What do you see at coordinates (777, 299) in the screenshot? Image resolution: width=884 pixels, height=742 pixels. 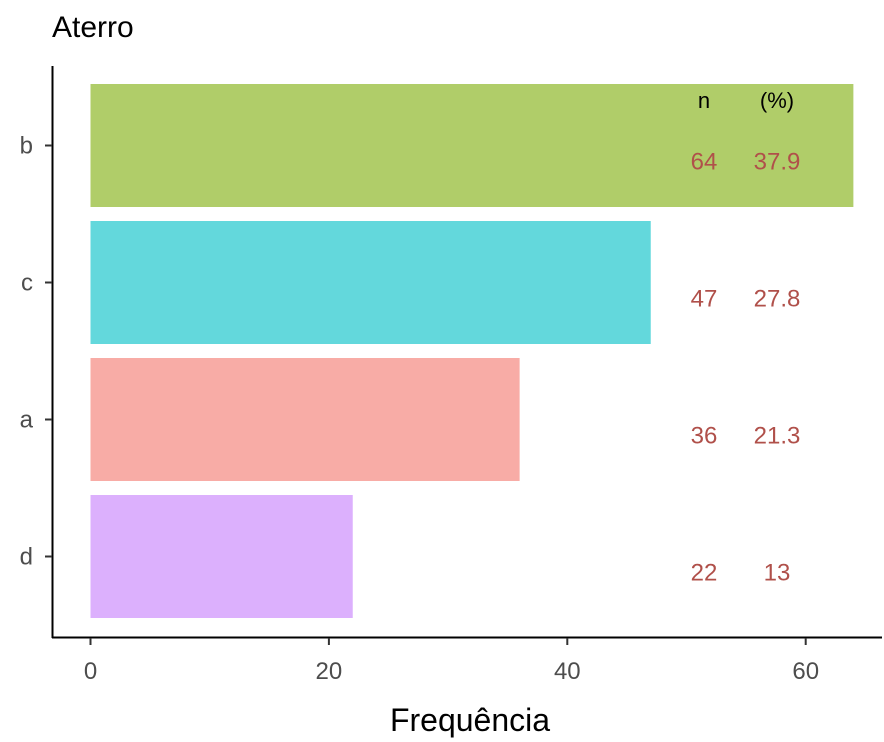 I see `data-label-percent-c: 27.8` at bounding box center [777, 299].